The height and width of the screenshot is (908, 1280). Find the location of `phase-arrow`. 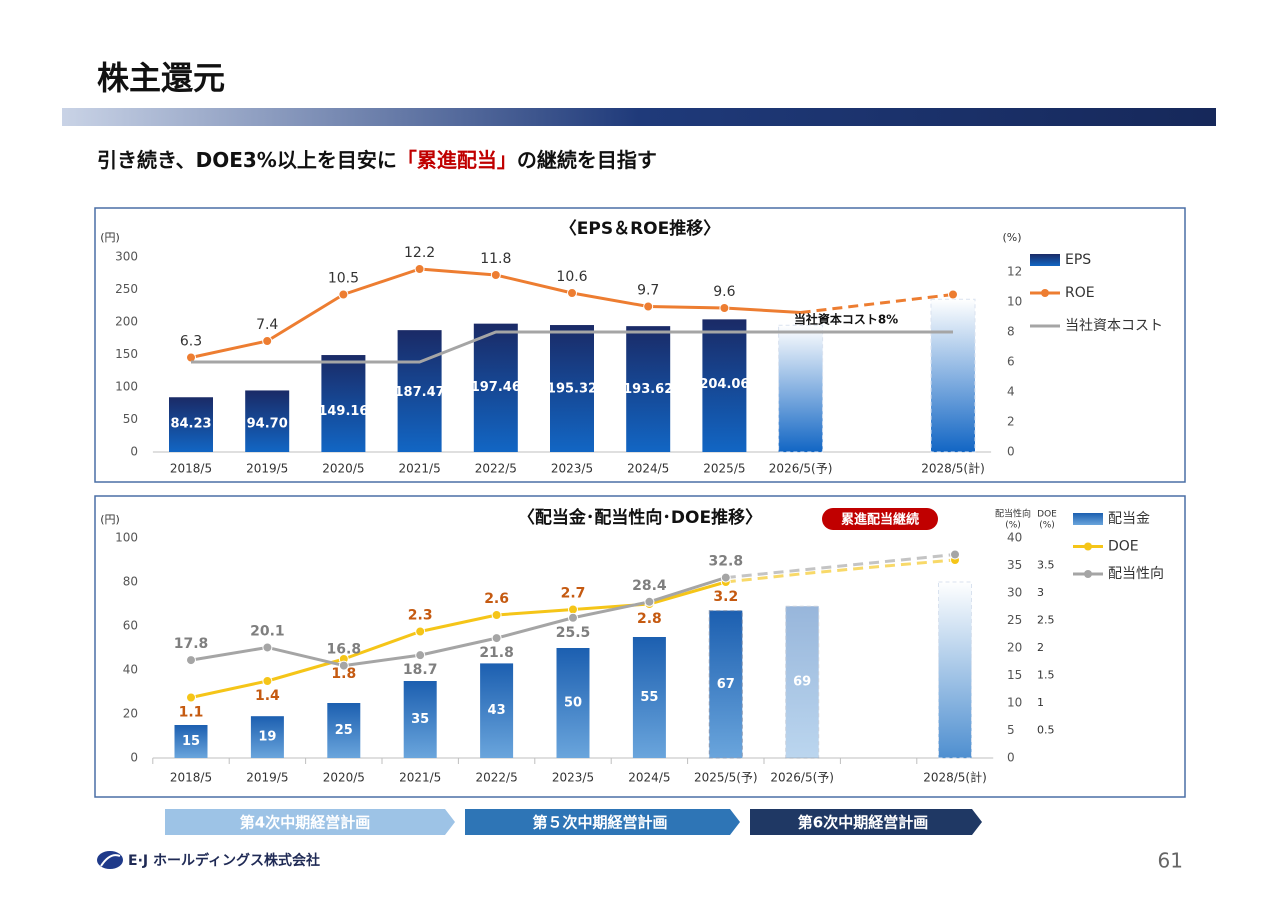

phase-arrow is located at coordinates (602, 822).